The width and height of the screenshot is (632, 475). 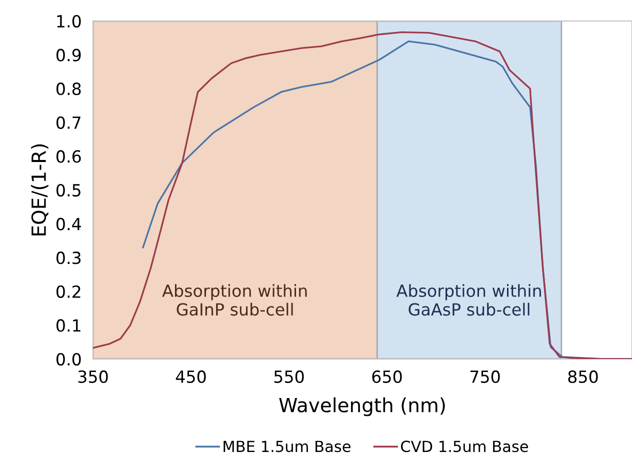 I want to click on y-tick-label: 0.3, so click(x=68, y=258).